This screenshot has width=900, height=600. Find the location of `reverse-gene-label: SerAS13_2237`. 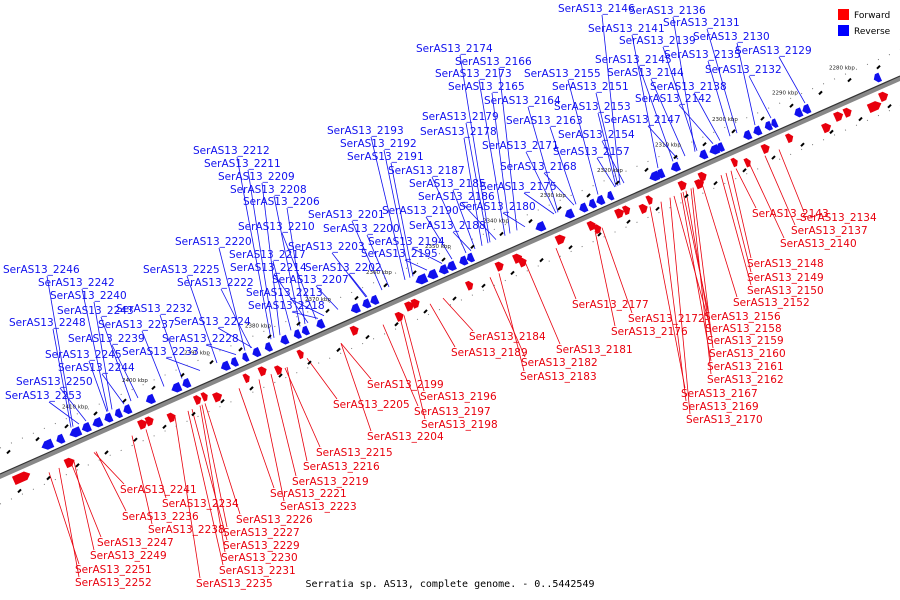

reverse-gene-label: SerAS13_2237 is located at coordinates (136, 325).